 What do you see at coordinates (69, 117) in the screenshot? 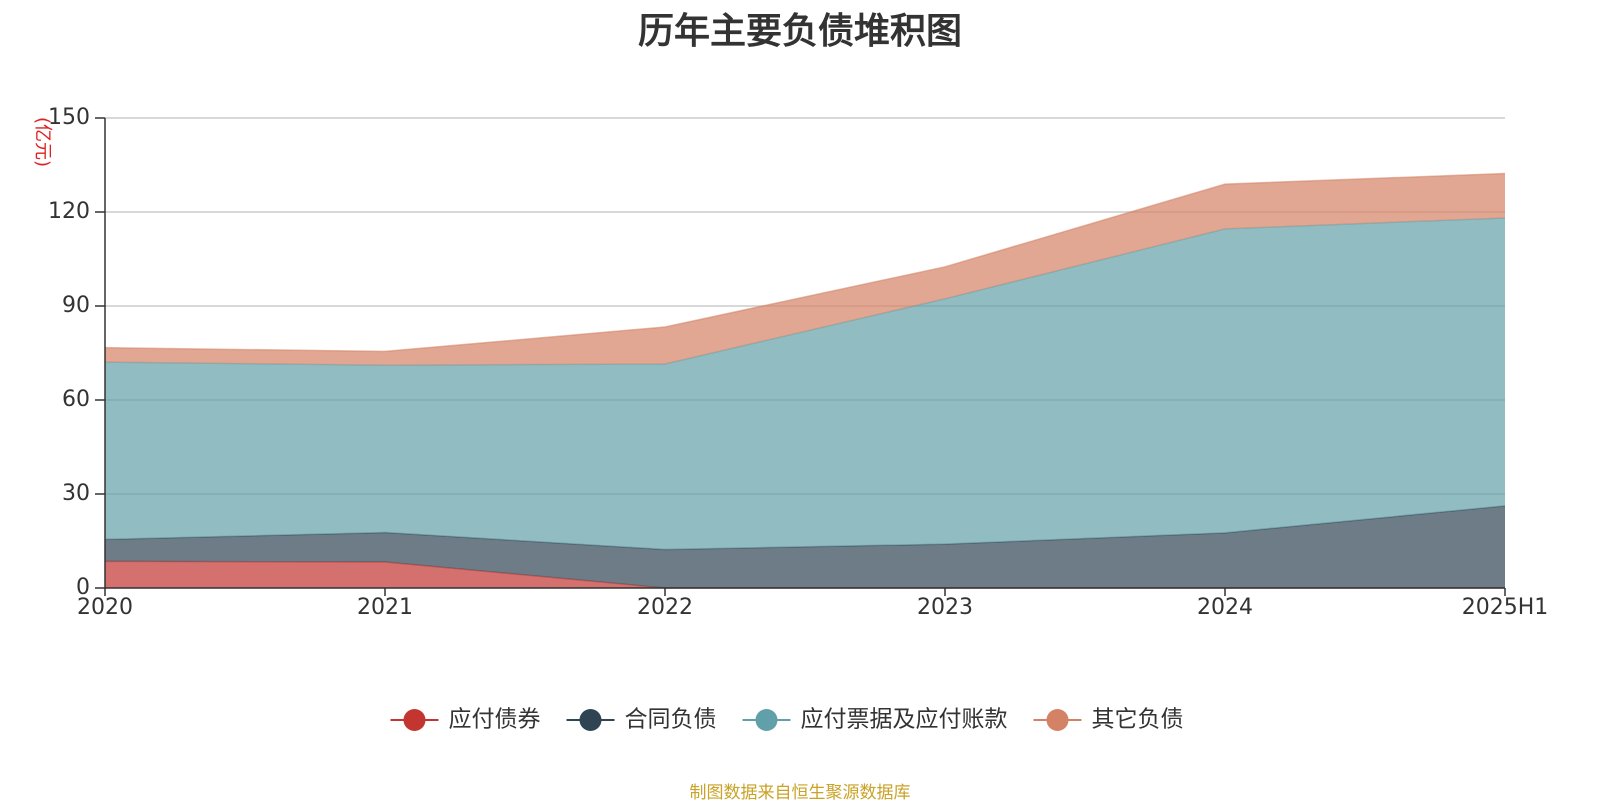
I see `y-tick-label: 150` at bounding box center [69, 117].